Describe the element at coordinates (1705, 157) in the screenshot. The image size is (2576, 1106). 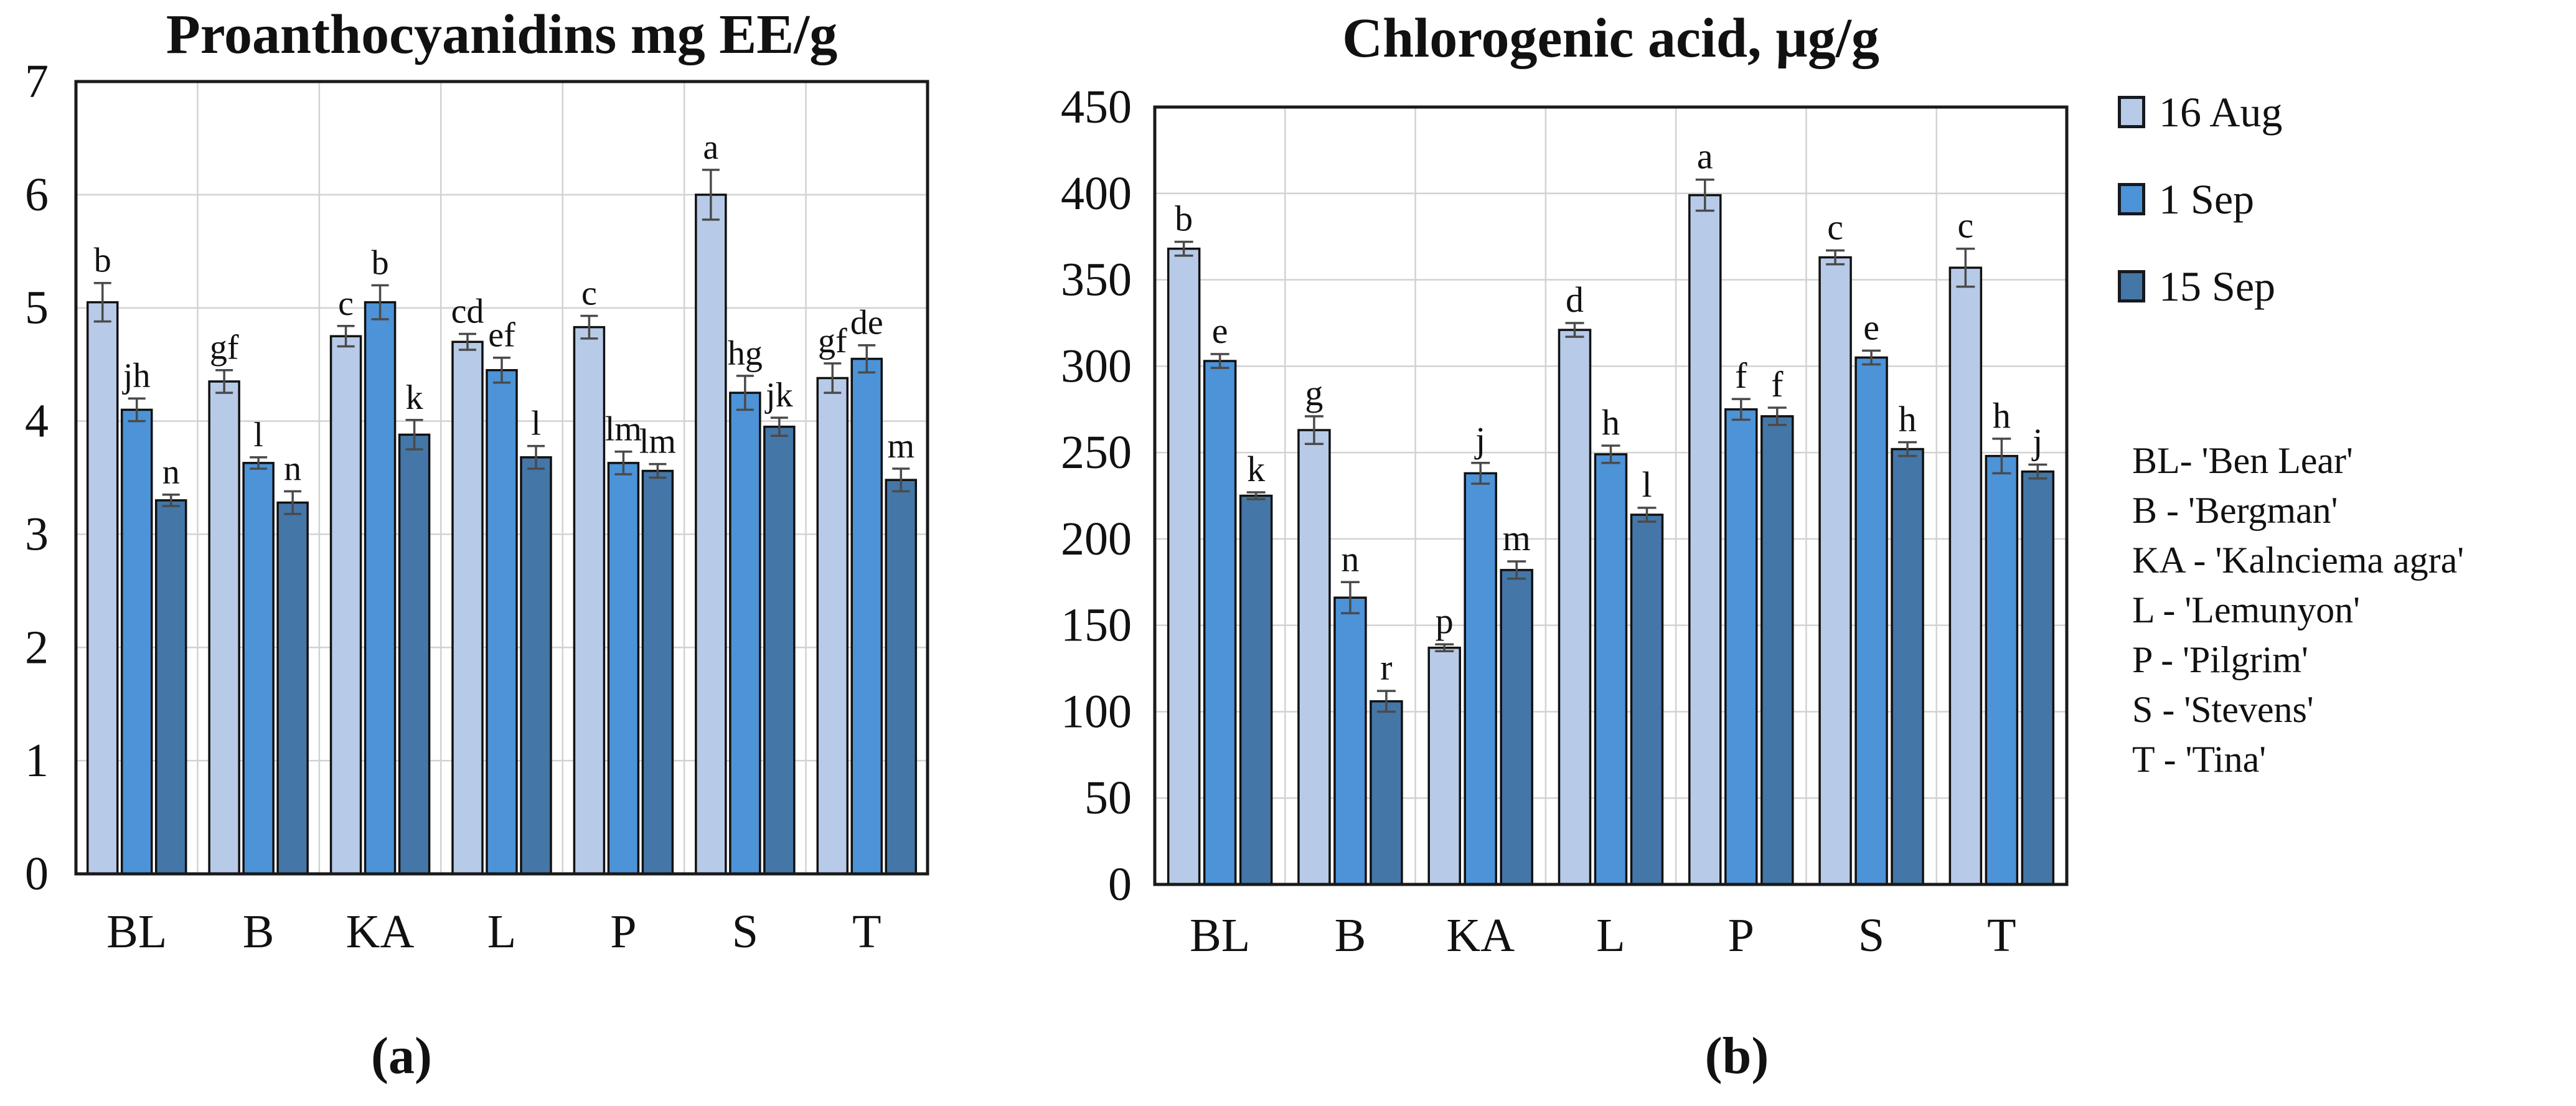
I see `sig-letter: a` at that location.